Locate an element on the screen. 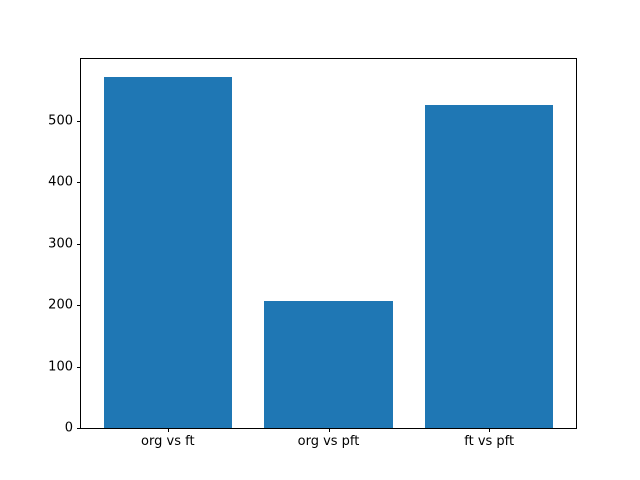 Image resolution: width=640 pixels, height=480 pixels. bar-org-vs-ft is located at coordinates (168, 252).